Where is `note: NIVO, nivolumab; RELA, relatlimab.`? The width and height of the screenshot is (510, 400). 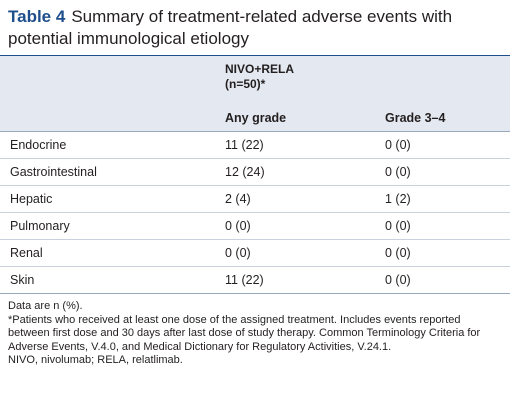 note: NIVO, nivolumab; RELA, relatlimab. is located at coordinates (95, 360).